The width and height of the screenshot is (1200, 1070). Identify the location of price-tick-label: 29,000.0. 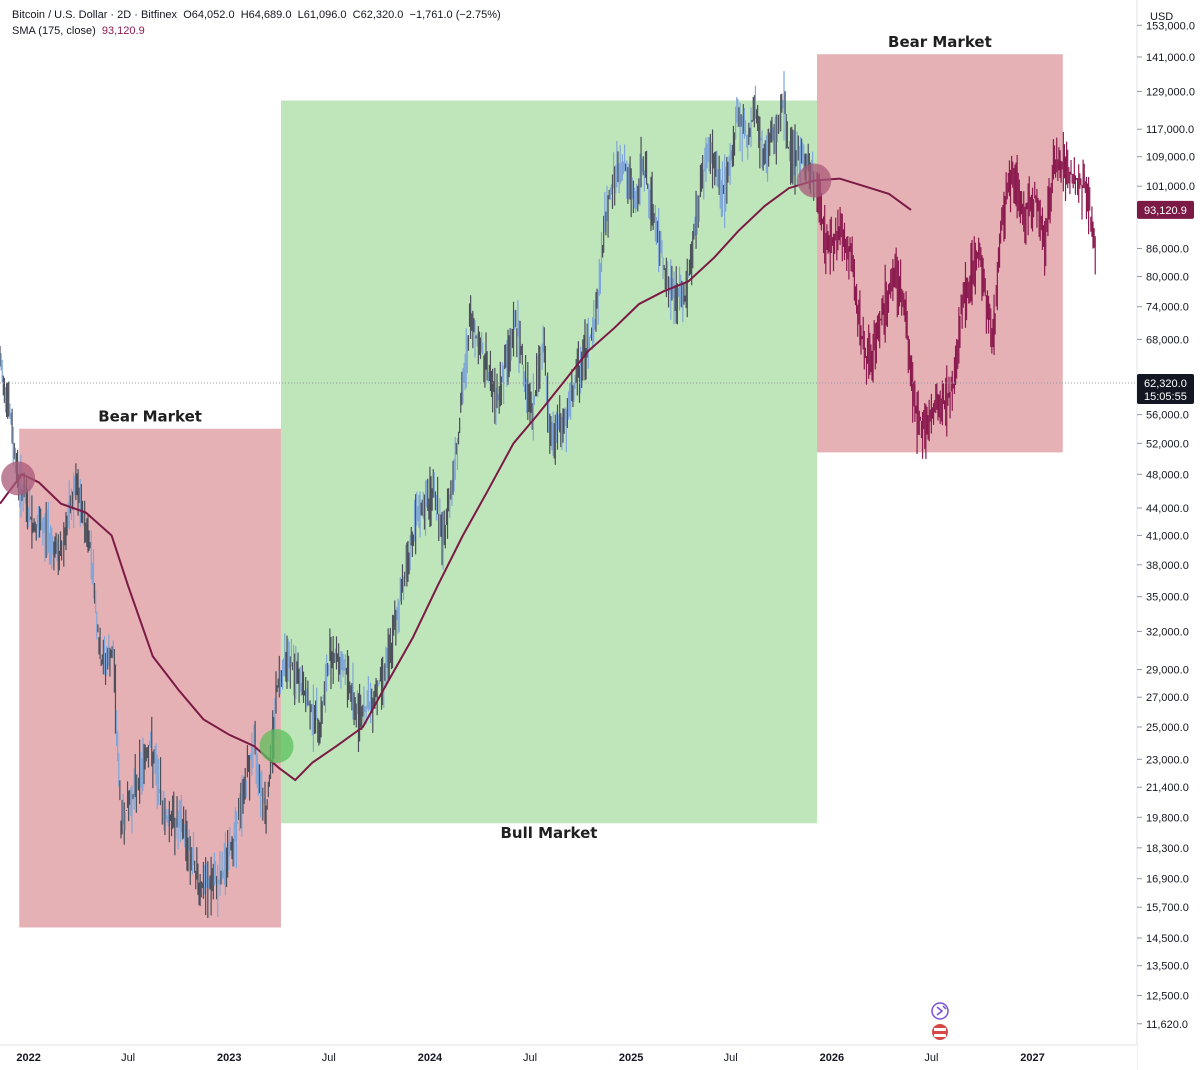
(1167, 671).